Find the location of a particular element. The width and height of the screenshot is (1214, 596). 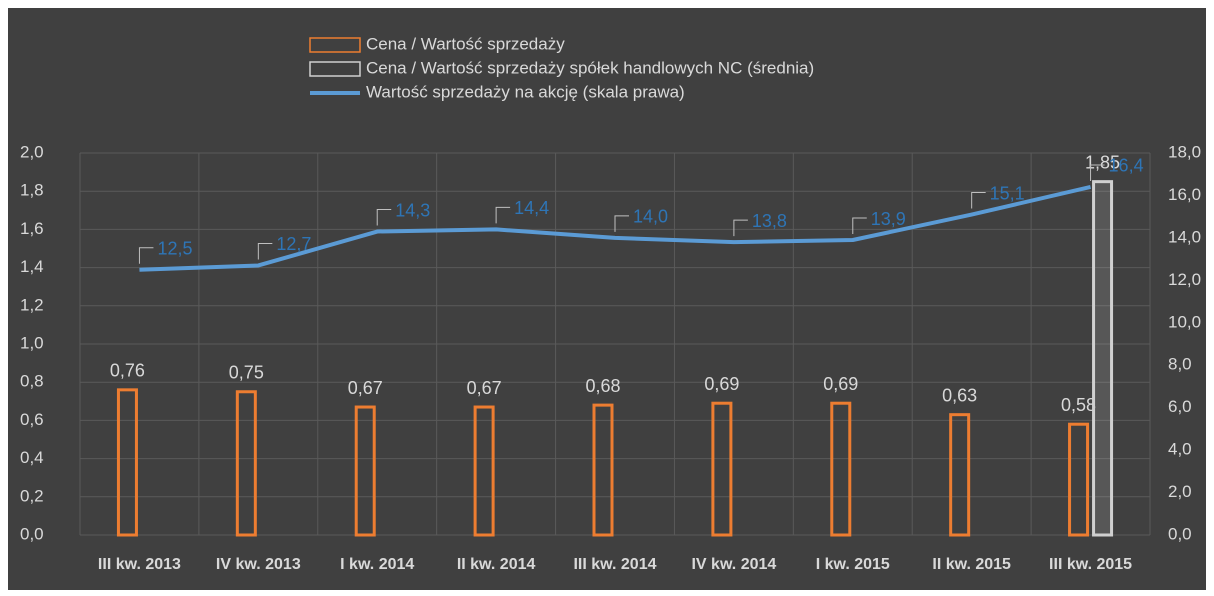

data-label: 12,5 is located at coordinates (174, 248).